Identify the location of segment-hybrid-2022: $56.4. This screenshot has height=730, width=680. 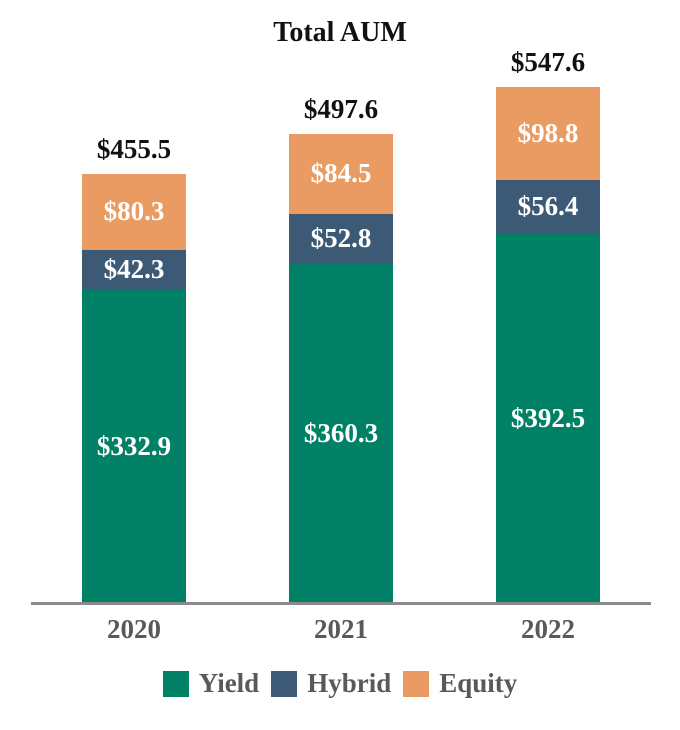
(548, 207).